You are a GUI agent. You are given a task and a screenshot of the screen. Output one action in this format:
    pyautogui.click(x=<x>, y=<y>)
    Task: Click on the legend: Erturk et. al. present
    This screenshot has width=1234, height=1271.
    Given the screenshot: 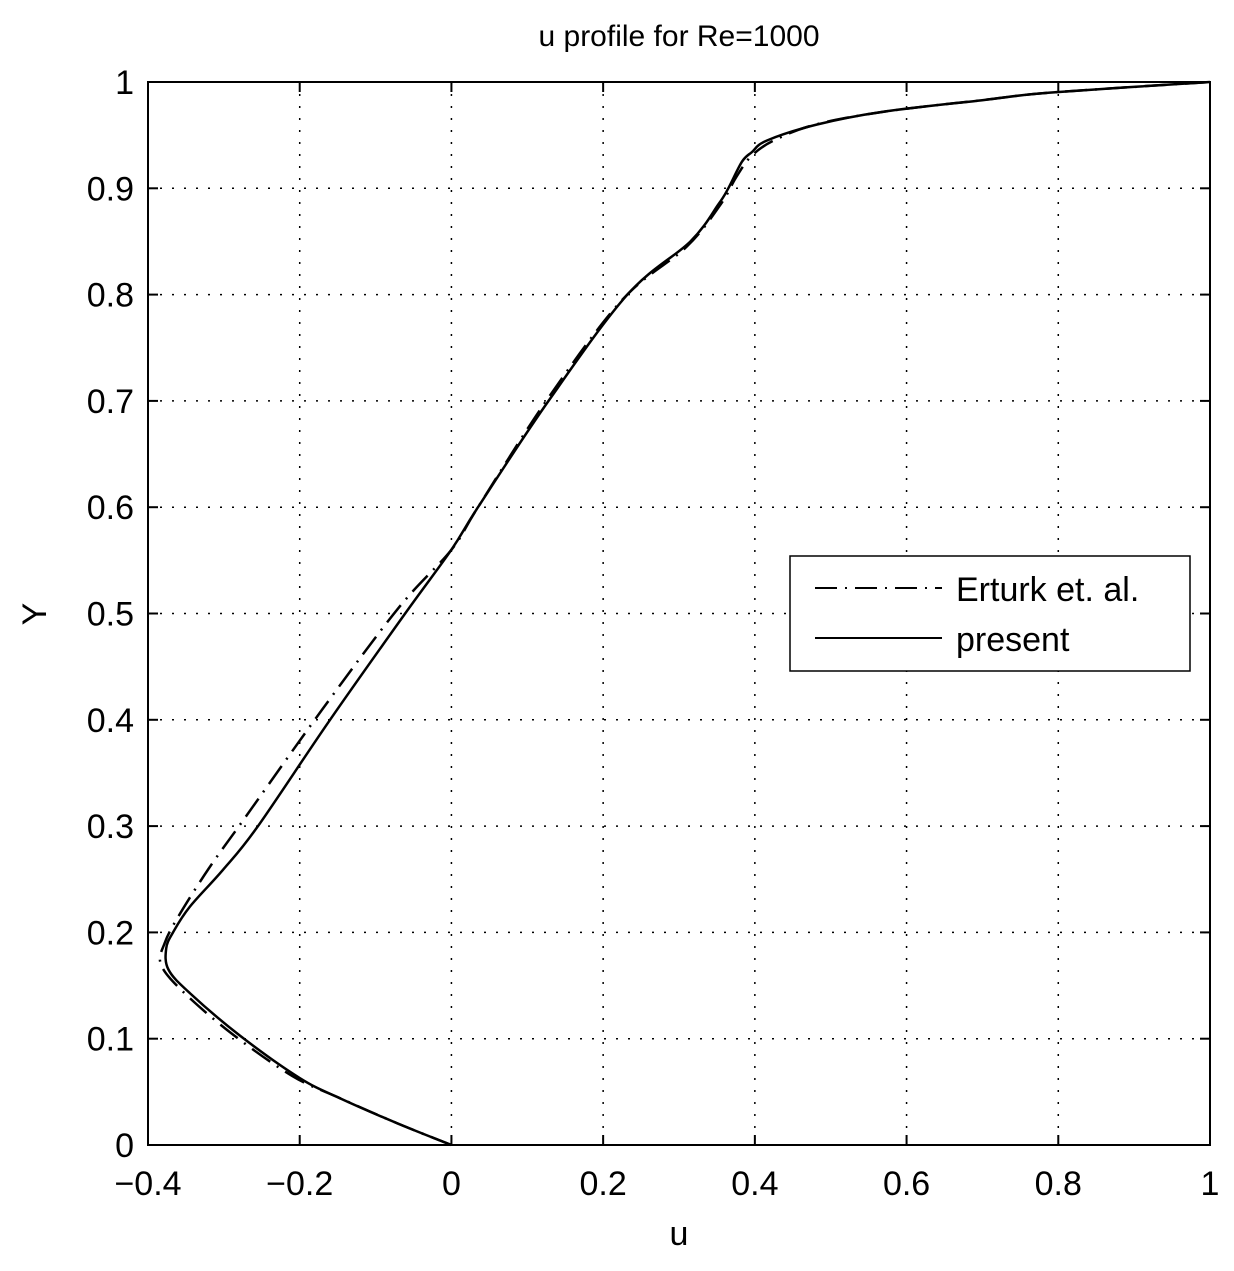 What is the action you would take?
    pyautogui.click(x=990, y=613)
    